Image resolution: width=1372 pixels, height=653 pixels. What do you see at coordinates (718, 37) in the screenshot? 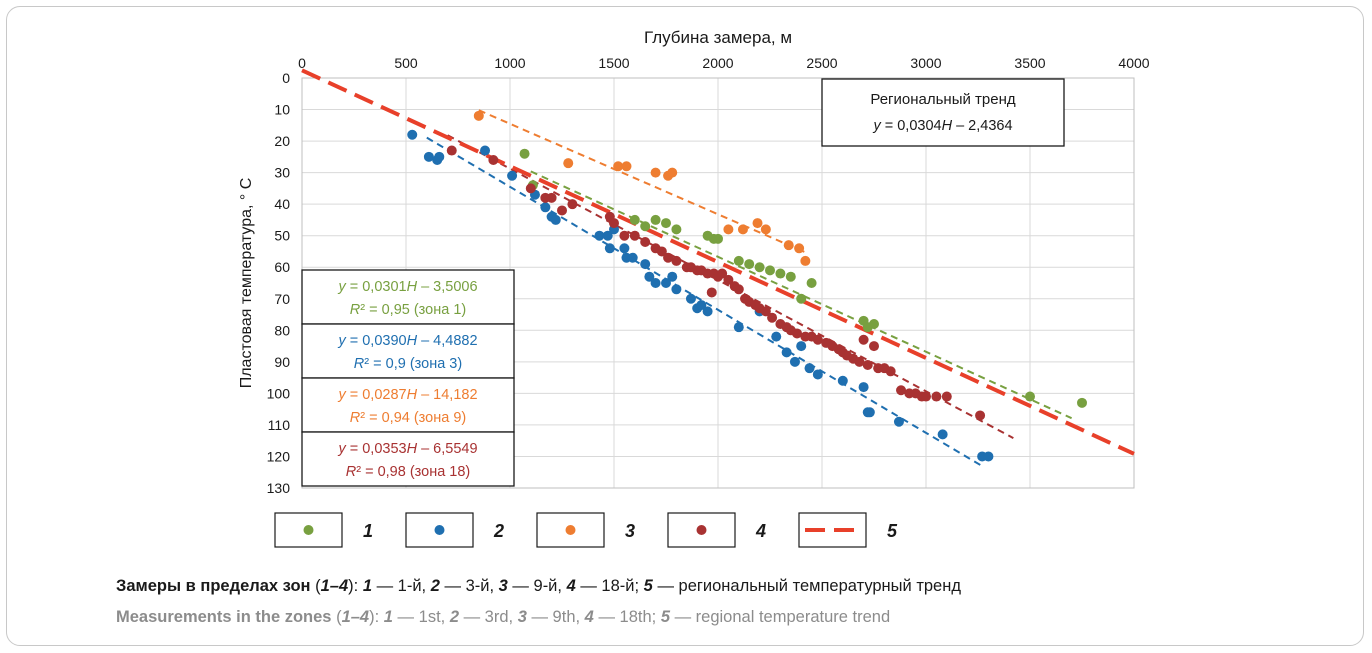
I see `x-axis-title: Глубина замера, м` at bounding box center [718, 37].